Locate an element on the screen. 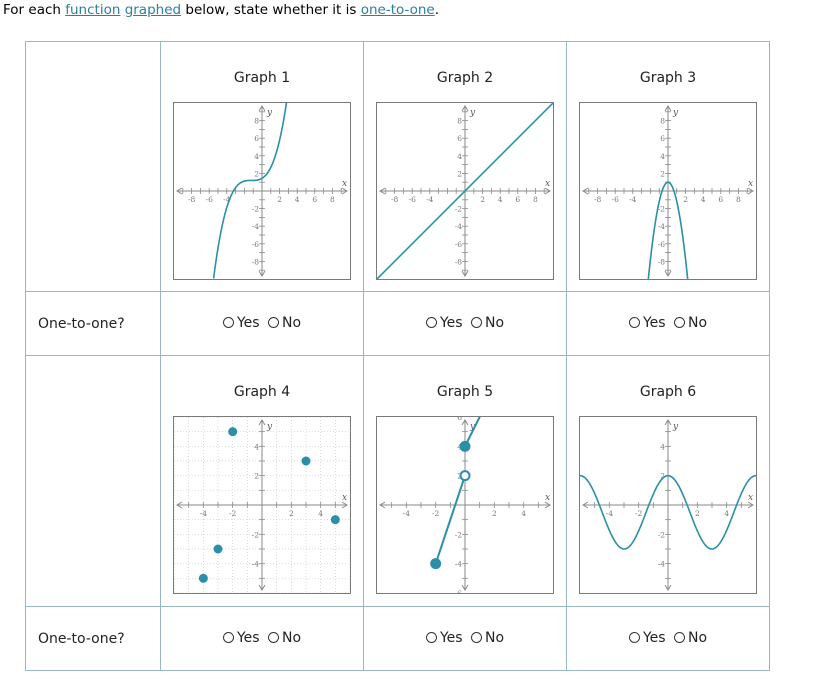 The height and width of the screenshot is (679, 825). graph-4-no-option: No is located at coordinates (284, 638).